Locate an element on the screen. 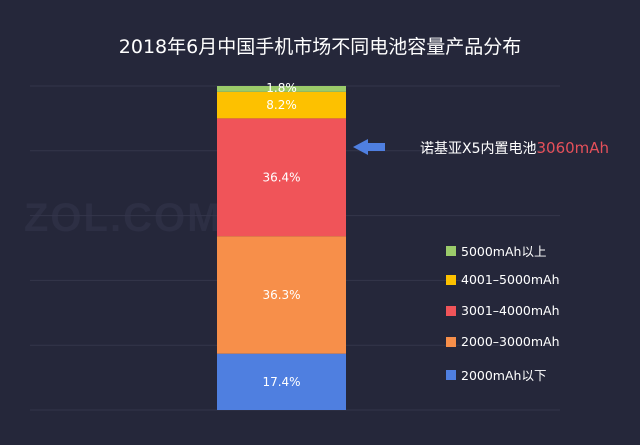 Image resolution: width=640 pixels, height=445 pixels. data-label: 1.8% is located at coordinates (281, 88).